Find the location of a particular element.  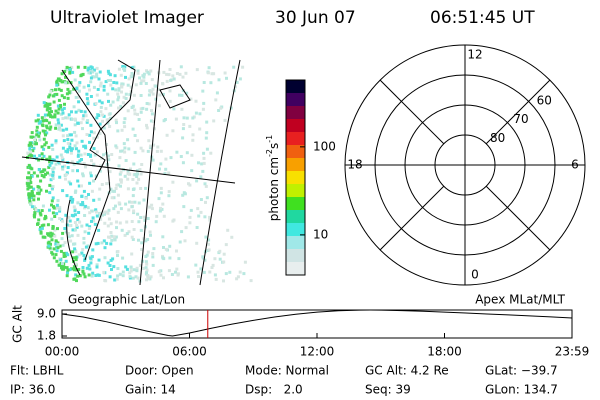

y-axis-label: GC Alt is located at coordinates (18, 324).